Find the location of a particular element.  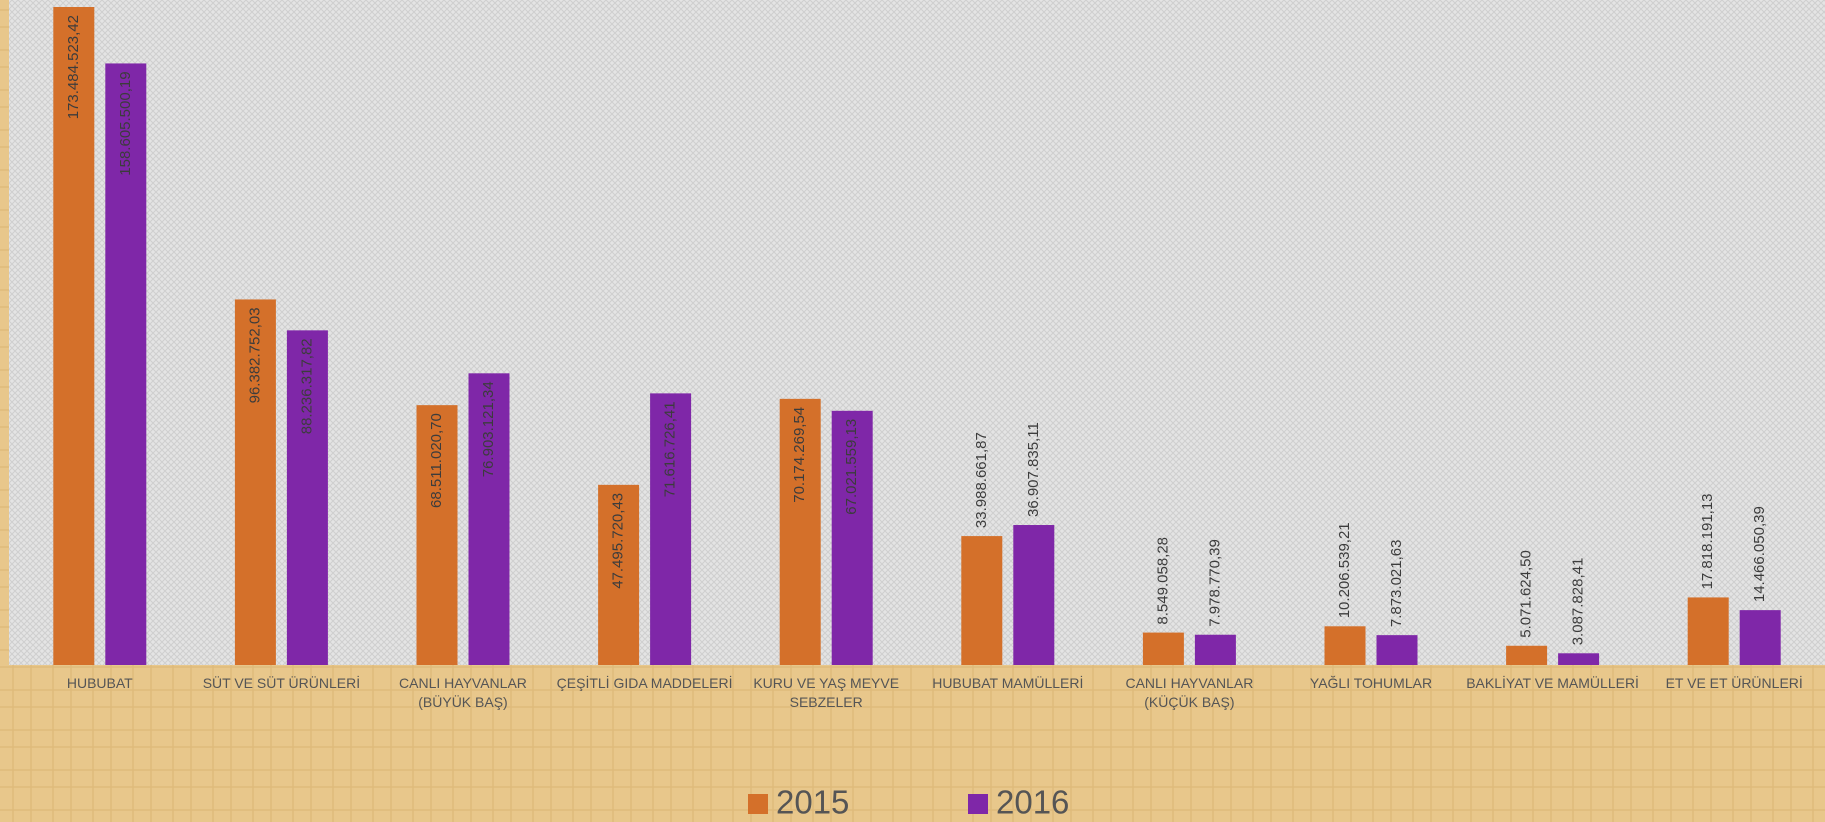

data-label: 88.236.317,82 is located at coordinates (306, 386).